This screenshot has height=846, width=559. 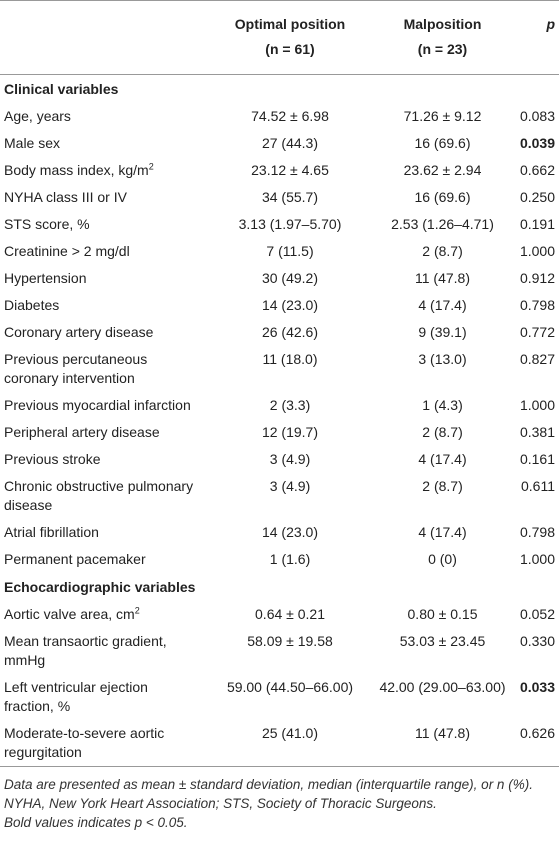 I want to click on p-value-cell: 0.798, so click(x=537, y=532).